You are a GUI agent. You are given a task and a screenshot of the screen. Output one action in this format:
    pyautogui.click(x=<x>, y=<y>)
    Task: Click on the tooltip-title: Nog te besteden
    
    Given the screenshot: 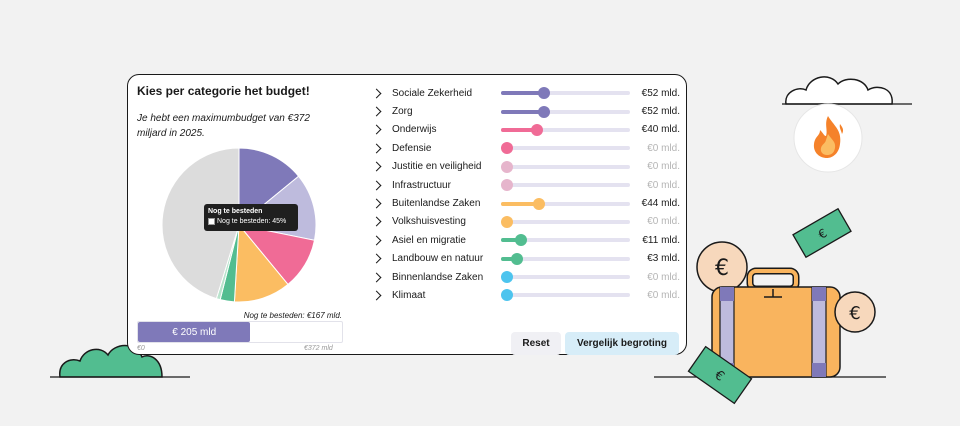 What is the action you would take?
    pyautogui.click(x=235, y=211)
    